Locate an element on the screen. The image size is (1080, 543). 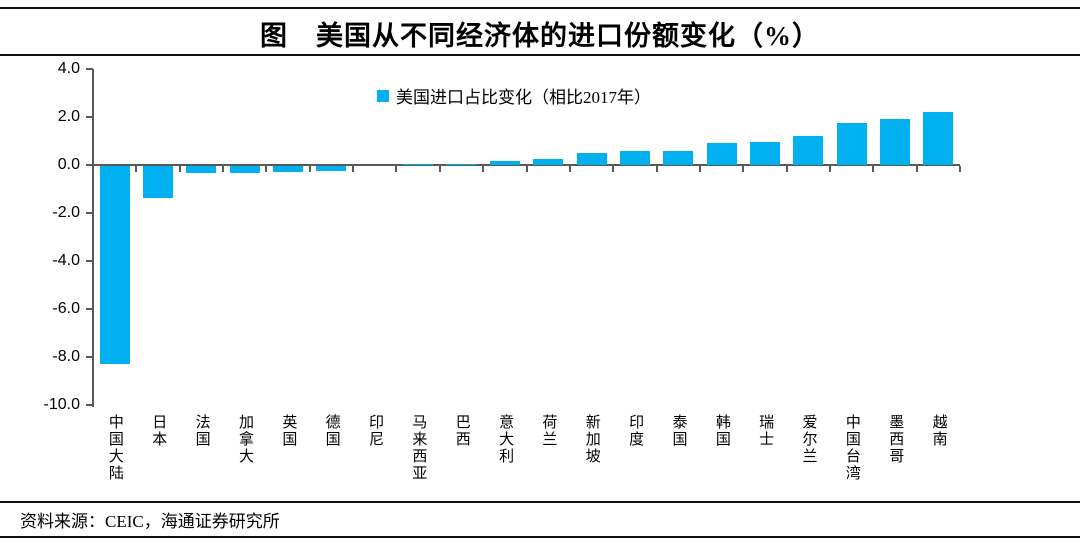
source-rule is located at coordinates (540, 502).